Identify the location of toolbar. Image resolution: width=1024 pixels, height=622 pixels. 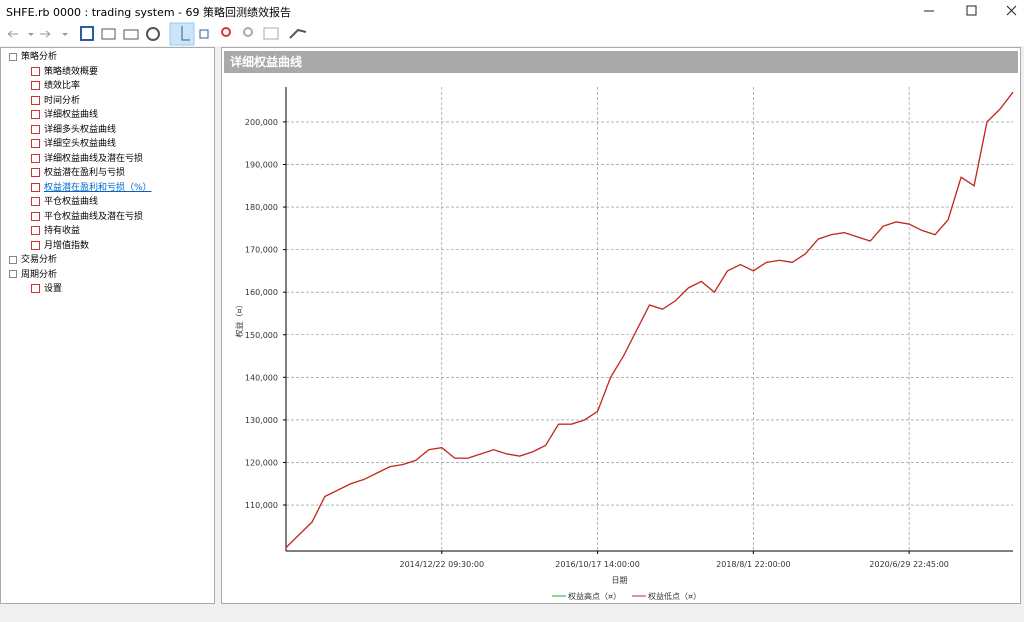
(512, 34).